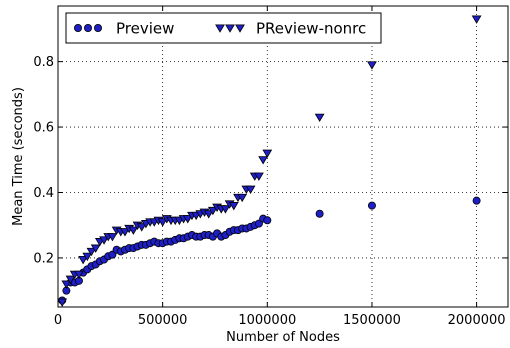  What do you see at coordinates (163, 320) in the screenshot?
I see `x-tick-label: 500000` at bounding box center [163, 320].